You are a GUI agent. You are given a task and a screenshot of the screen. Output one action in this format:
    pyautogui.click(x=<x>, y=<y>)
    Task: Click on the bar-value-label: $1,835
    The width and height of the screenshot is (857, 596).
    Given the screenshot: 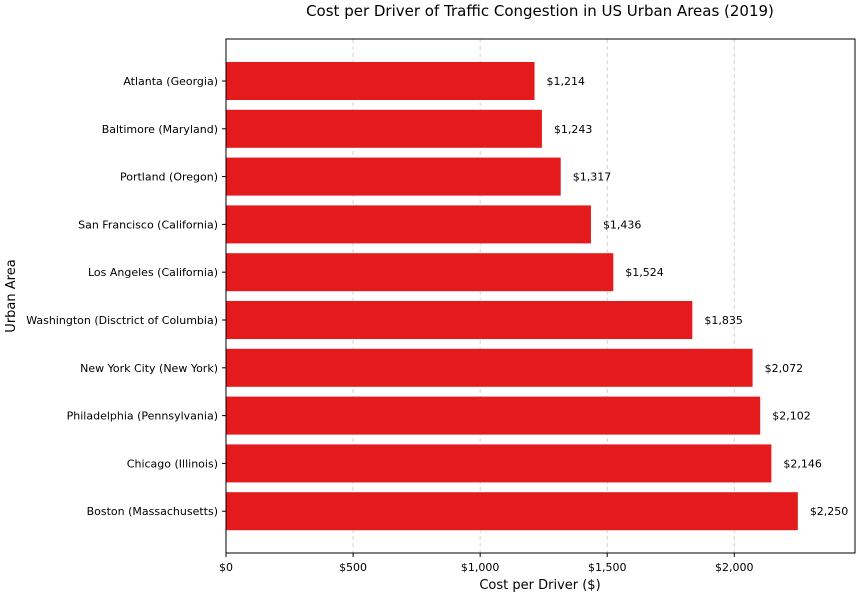 What is the action you would take?
    pyautogui.click(x=723, y=320)
    